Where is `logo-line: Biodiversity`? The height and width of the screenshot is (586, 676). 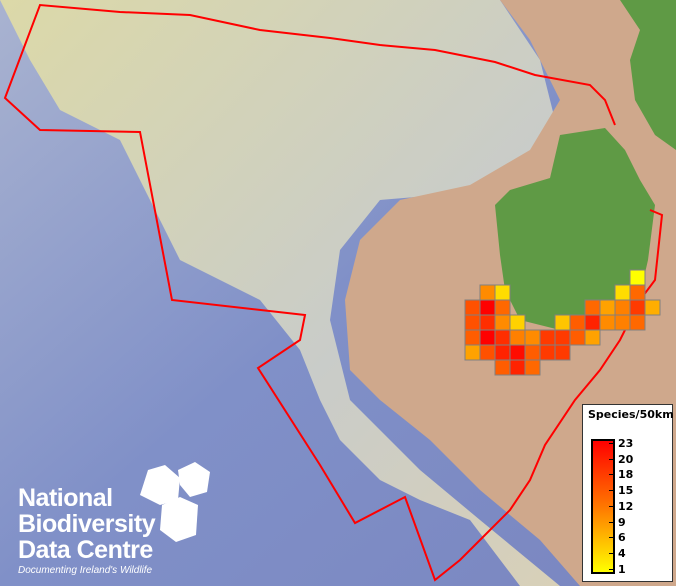 logo-line: Biodiversity is located at coordinates (87, 524).